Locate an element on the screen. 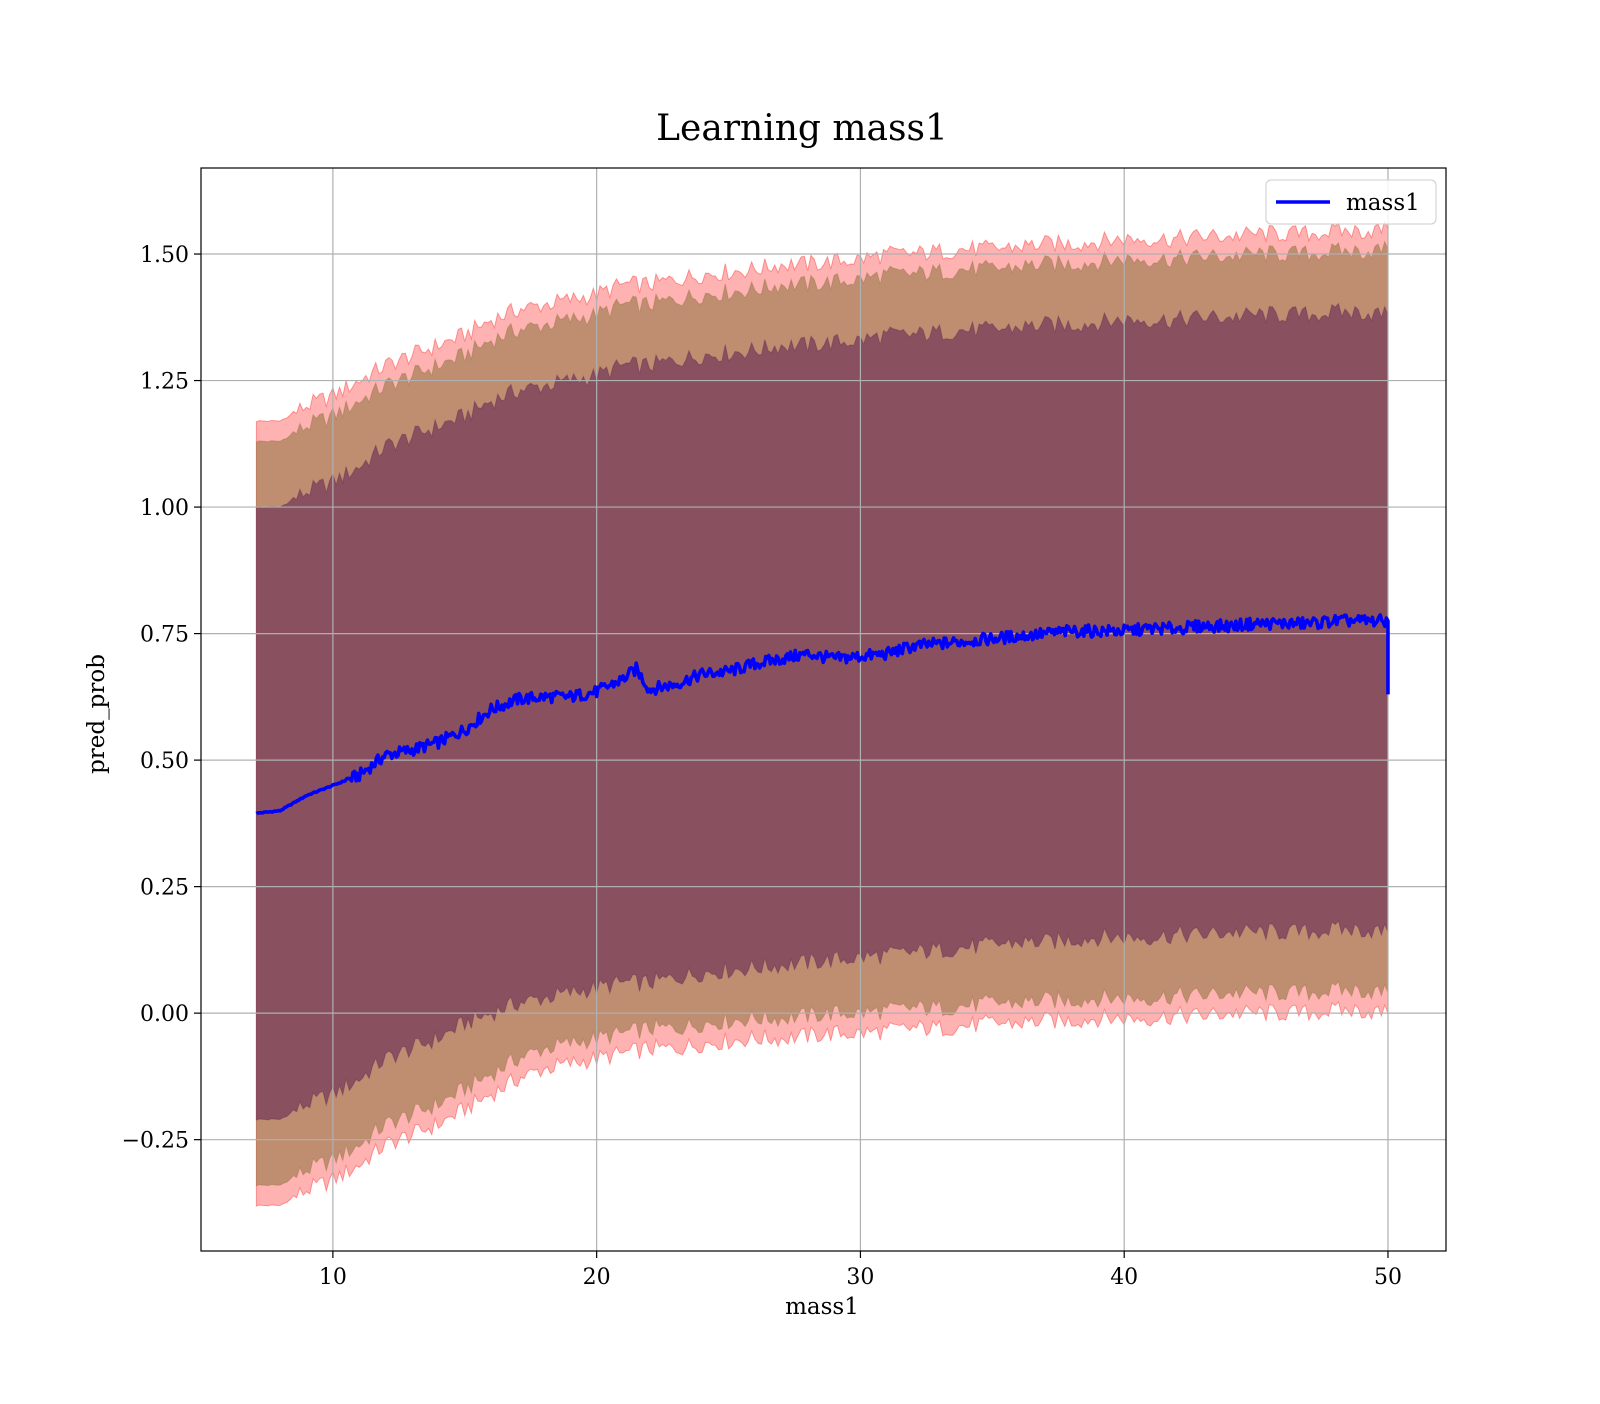  y-tick-label-1: 0.00 is located at coordinates (164, 1014).